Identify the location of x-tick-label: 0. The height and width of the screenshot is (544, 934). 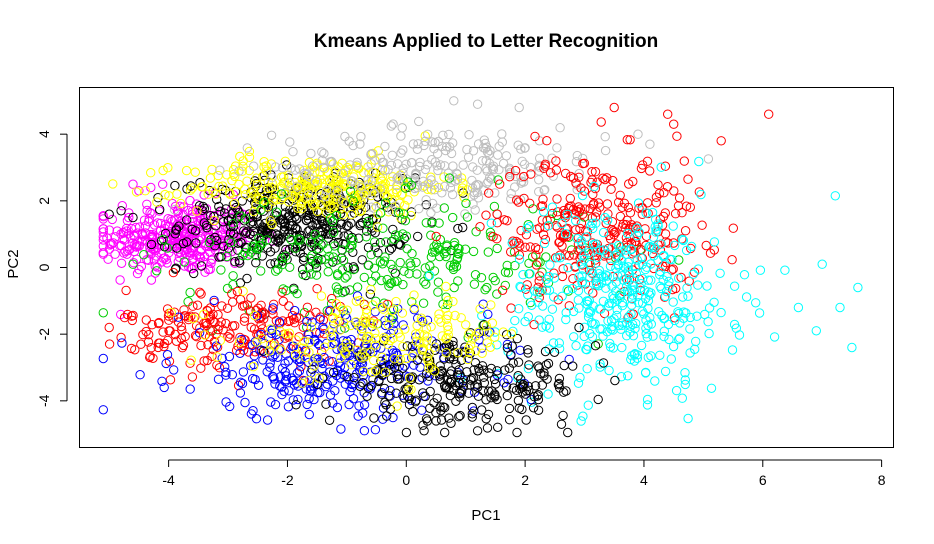
(406, 480).